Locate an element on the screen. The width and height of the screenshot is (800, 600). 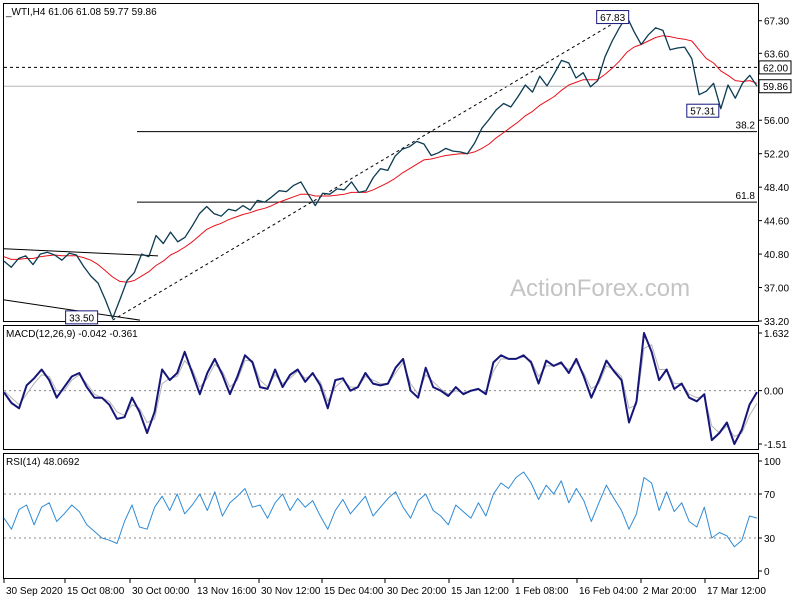
macd-pane-title: MACD(12,26,9) -0.042 -0.361 is located at coordinates (72, 334).